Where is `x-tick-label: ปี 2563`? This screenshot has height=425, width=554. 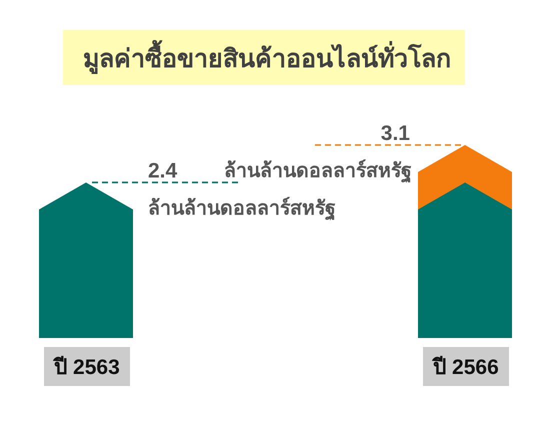
x-tick-label: ปี 2563 is located at coordinates (86, 367).